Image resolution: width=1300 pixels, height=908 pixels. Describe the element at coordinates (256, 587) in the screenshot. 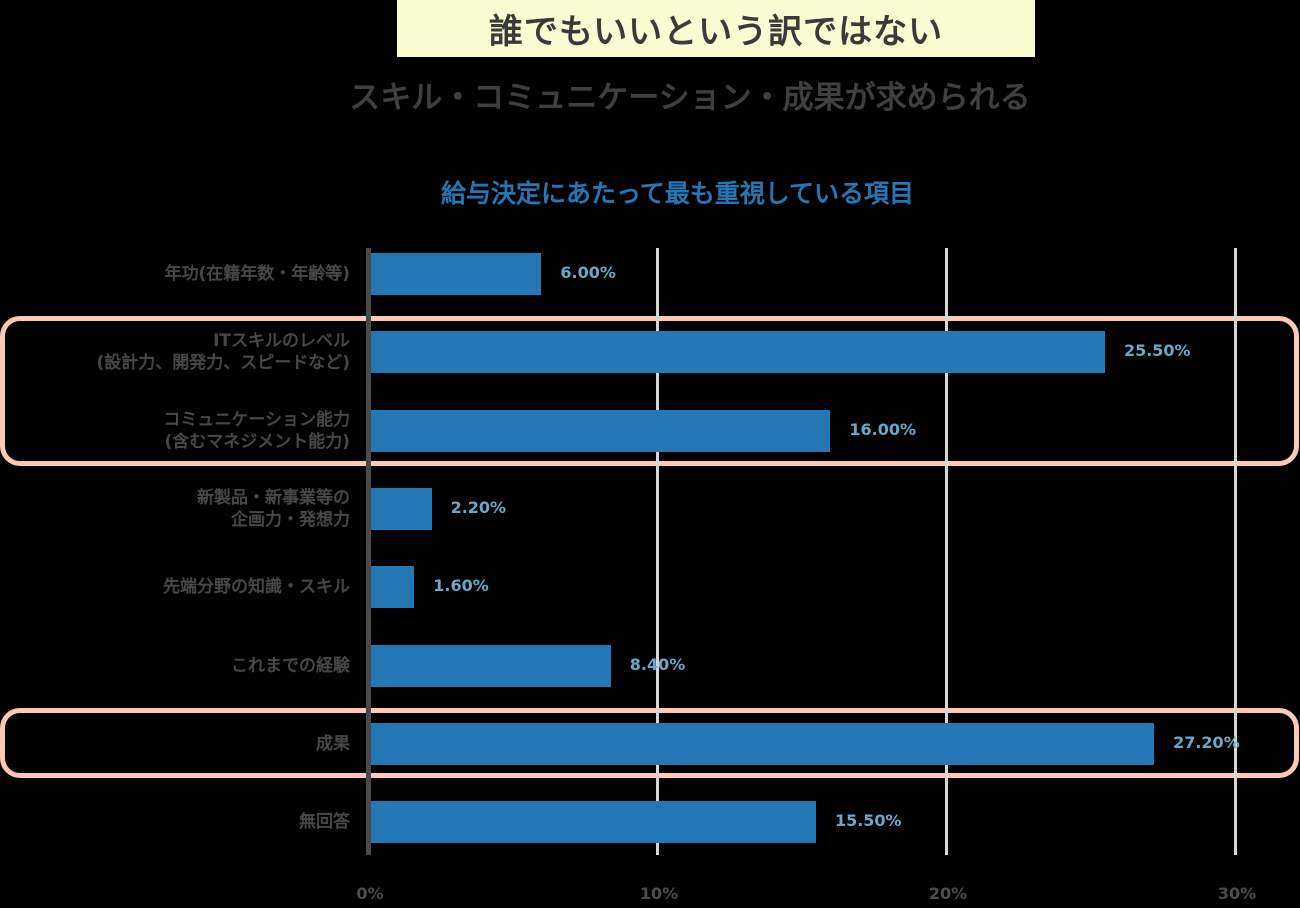

I see `category-label: 先端分野の知識・スキル` at that location.